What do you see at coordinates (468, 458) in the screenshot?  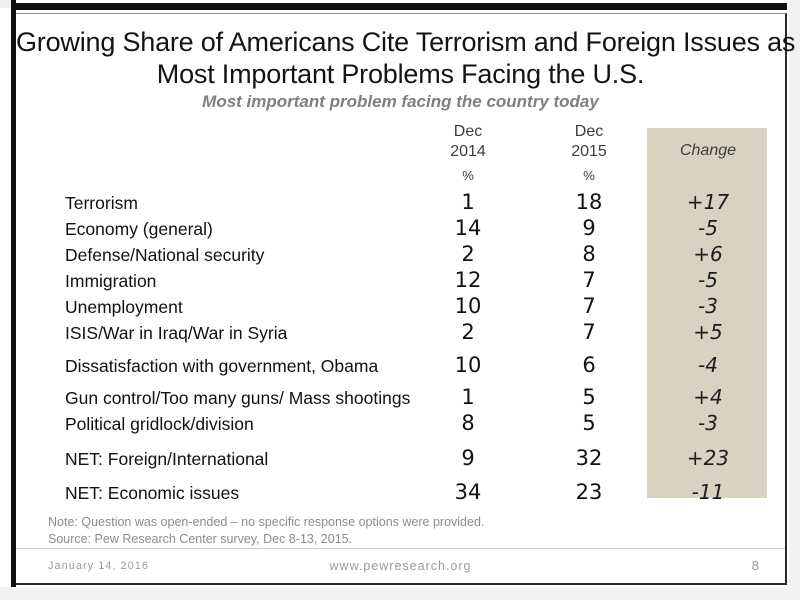 I see `dec-2014-value: 9` at bounding box center [468, 458].